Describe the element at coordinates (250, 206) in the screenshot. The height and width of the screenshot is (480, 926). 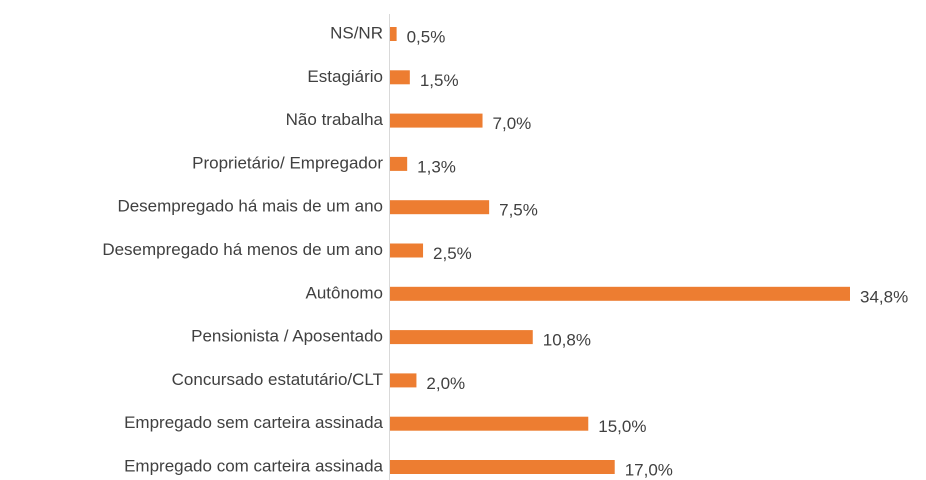
I see `category-label: Desempregado há mais de um ano` at that location.